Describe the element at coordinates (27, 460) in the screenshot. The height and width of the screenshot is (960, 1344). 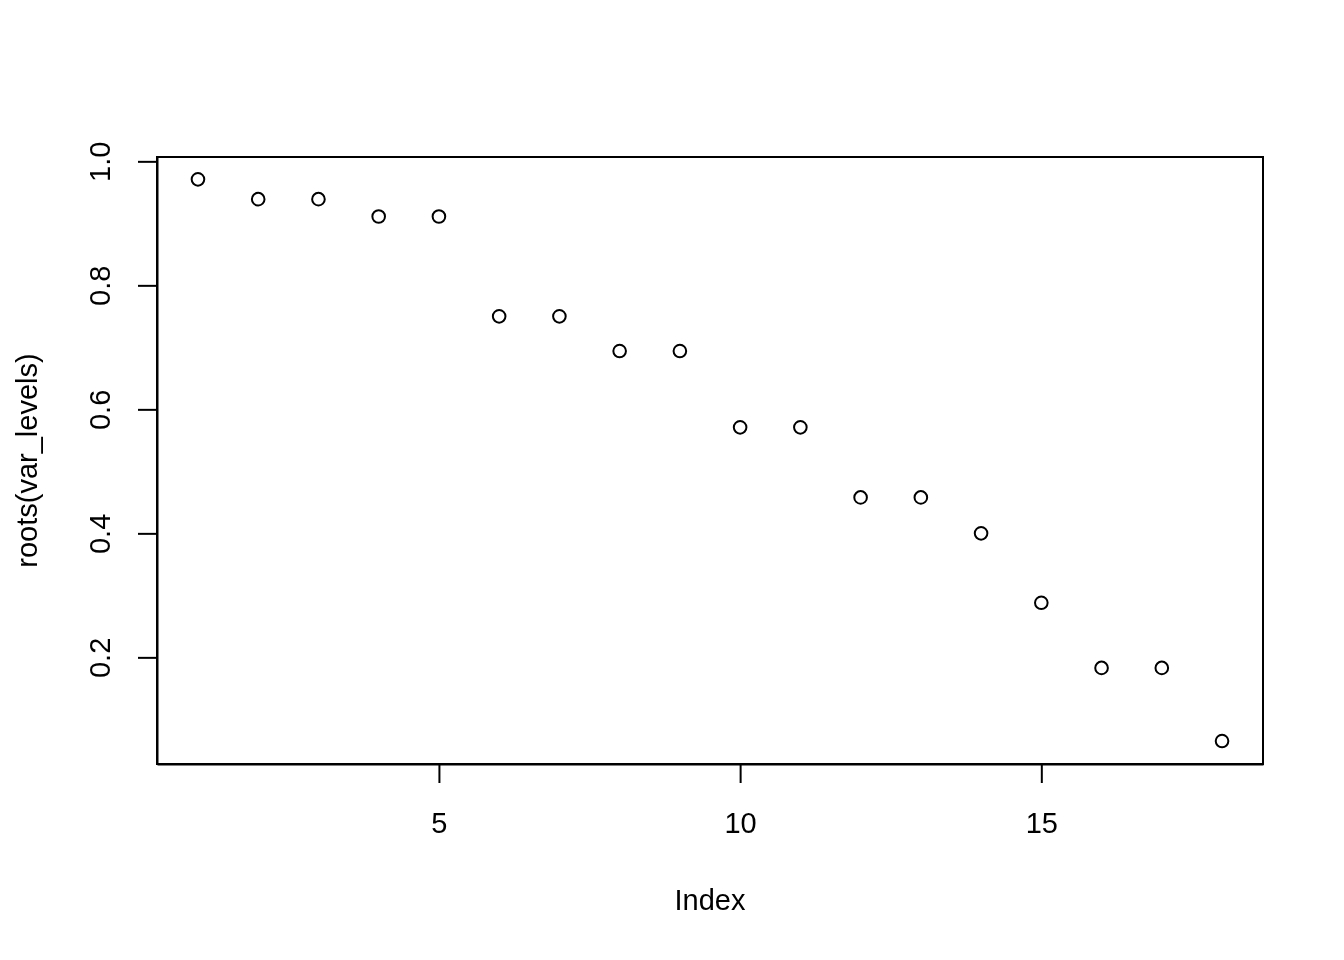
I see `y-axis-title: roots(var_levels)` at that location.